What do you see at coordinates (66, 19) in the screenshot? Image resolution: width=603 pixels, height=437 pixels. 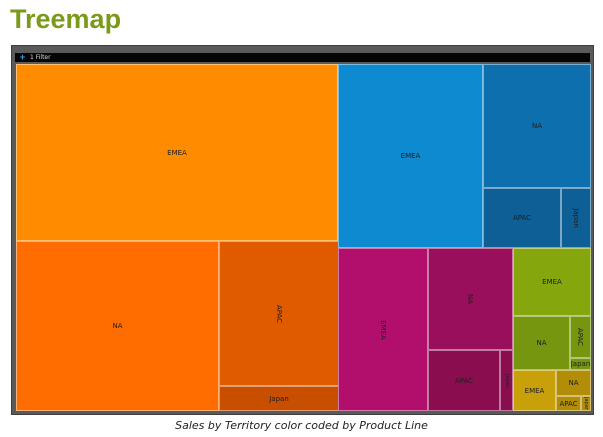 I see `page-title: Treemap` at bounding box center [66, 19].